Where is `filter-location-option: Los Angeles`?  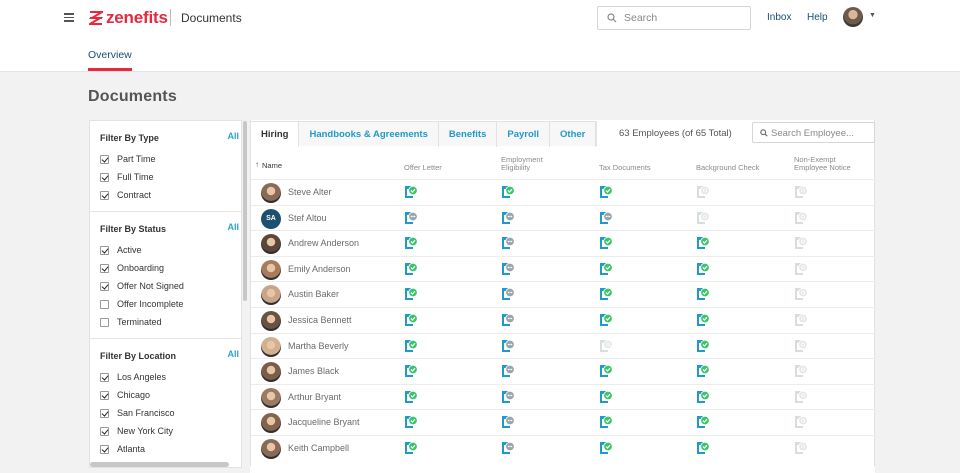
filter-location-option: Los Angeles is located at coordinates (170, 377).